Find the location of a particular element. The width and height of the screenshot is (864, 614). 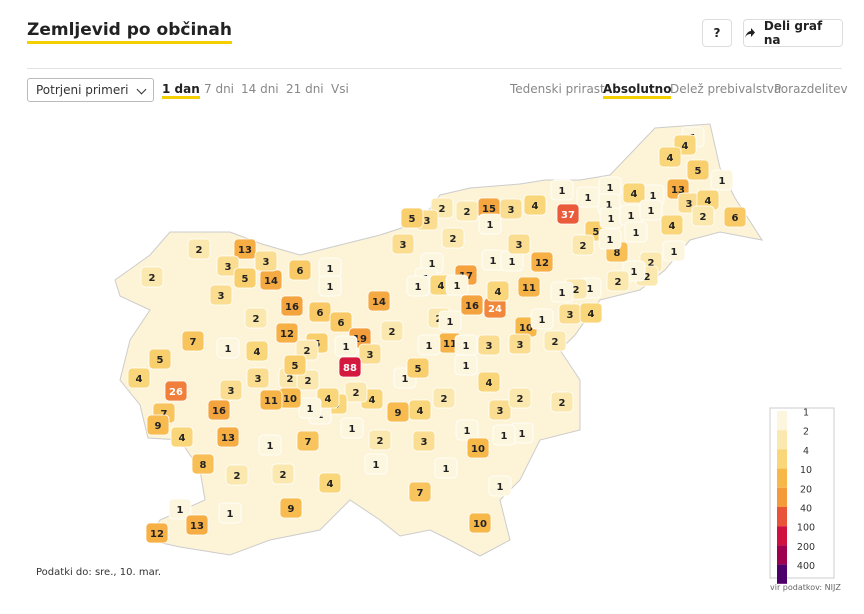

mode-tab: Porazdelitev is located at coordinates (811, 89).